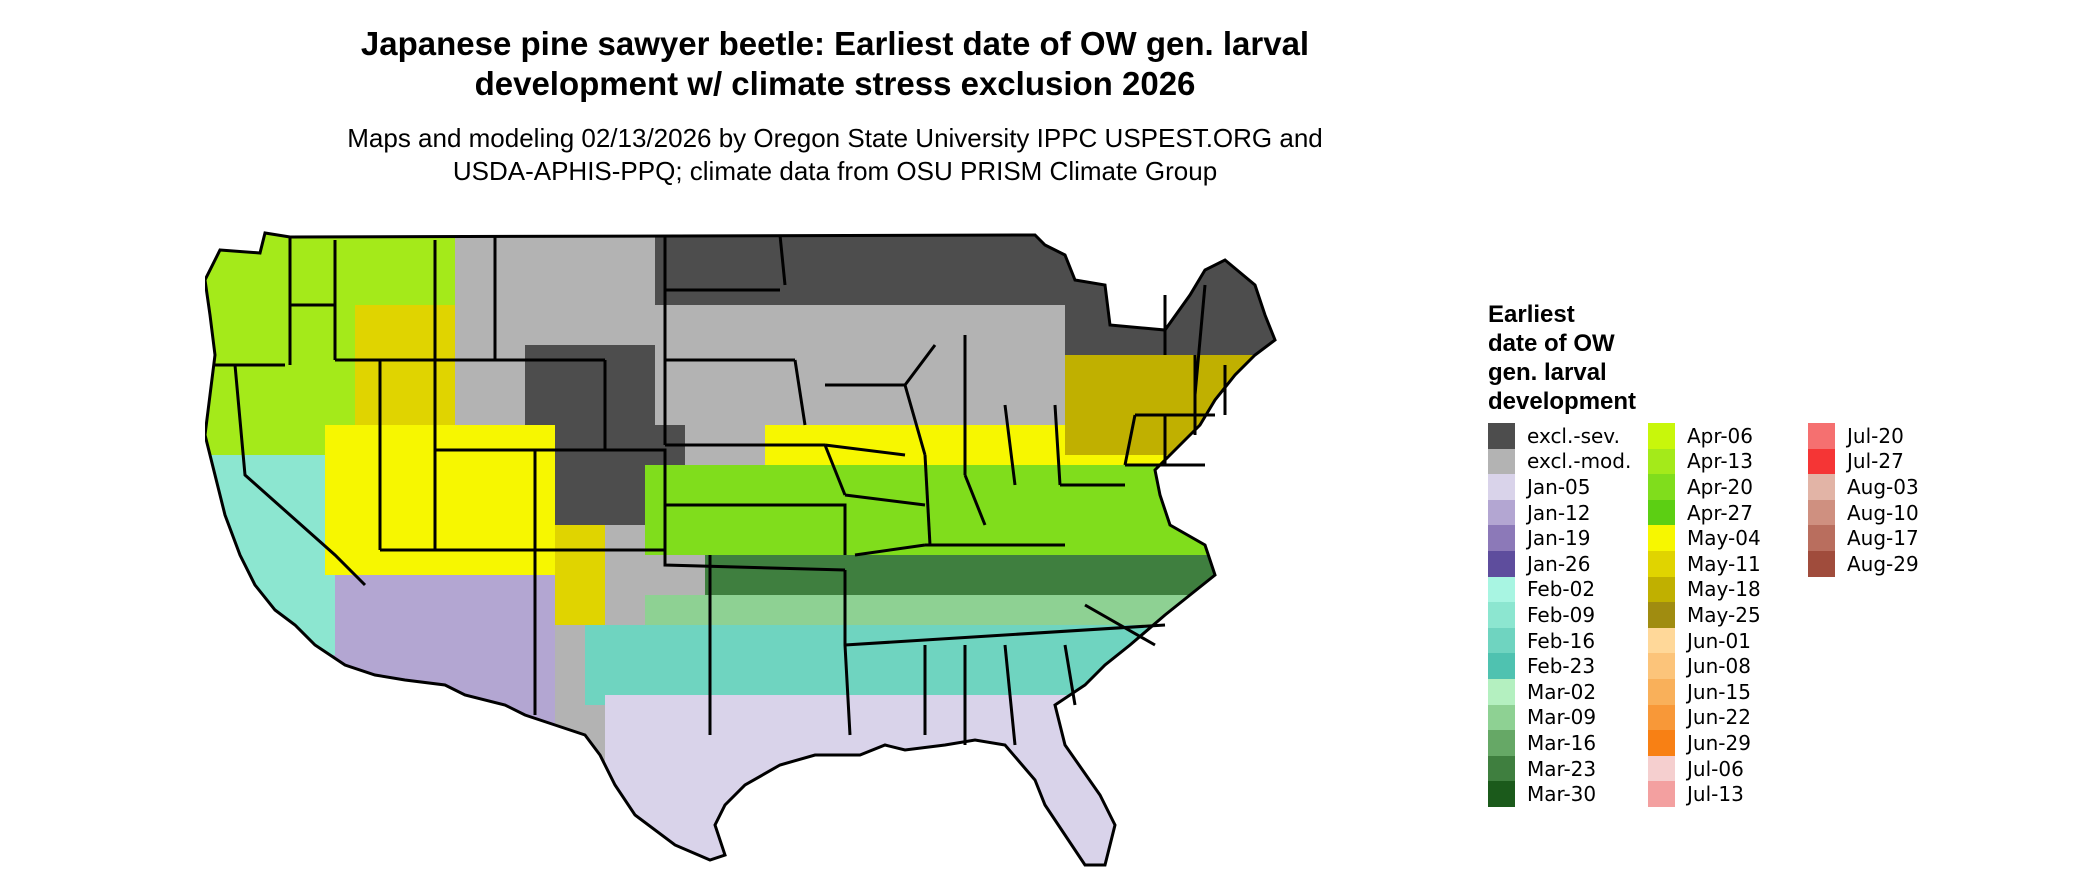 This screenshot has width=2100, height=895. I want to click on legend-label: Mar-16, so click(1562, 742).